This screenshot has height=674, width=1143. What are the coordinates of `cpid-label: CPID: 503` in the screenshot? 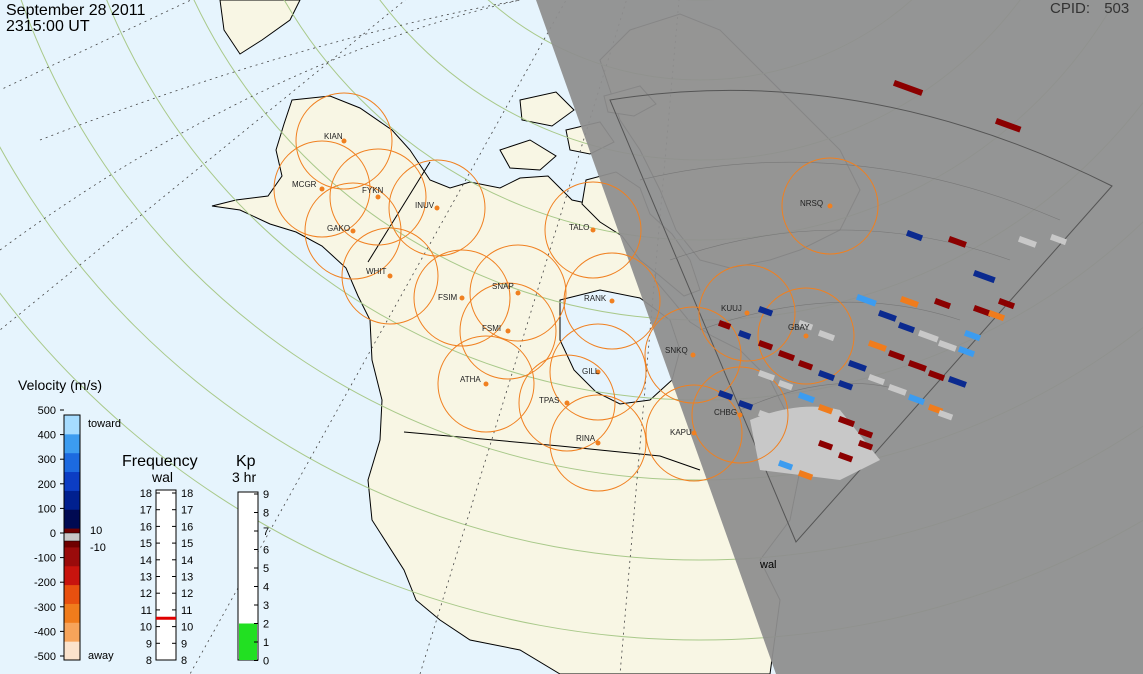 It's located at (1089, 8).